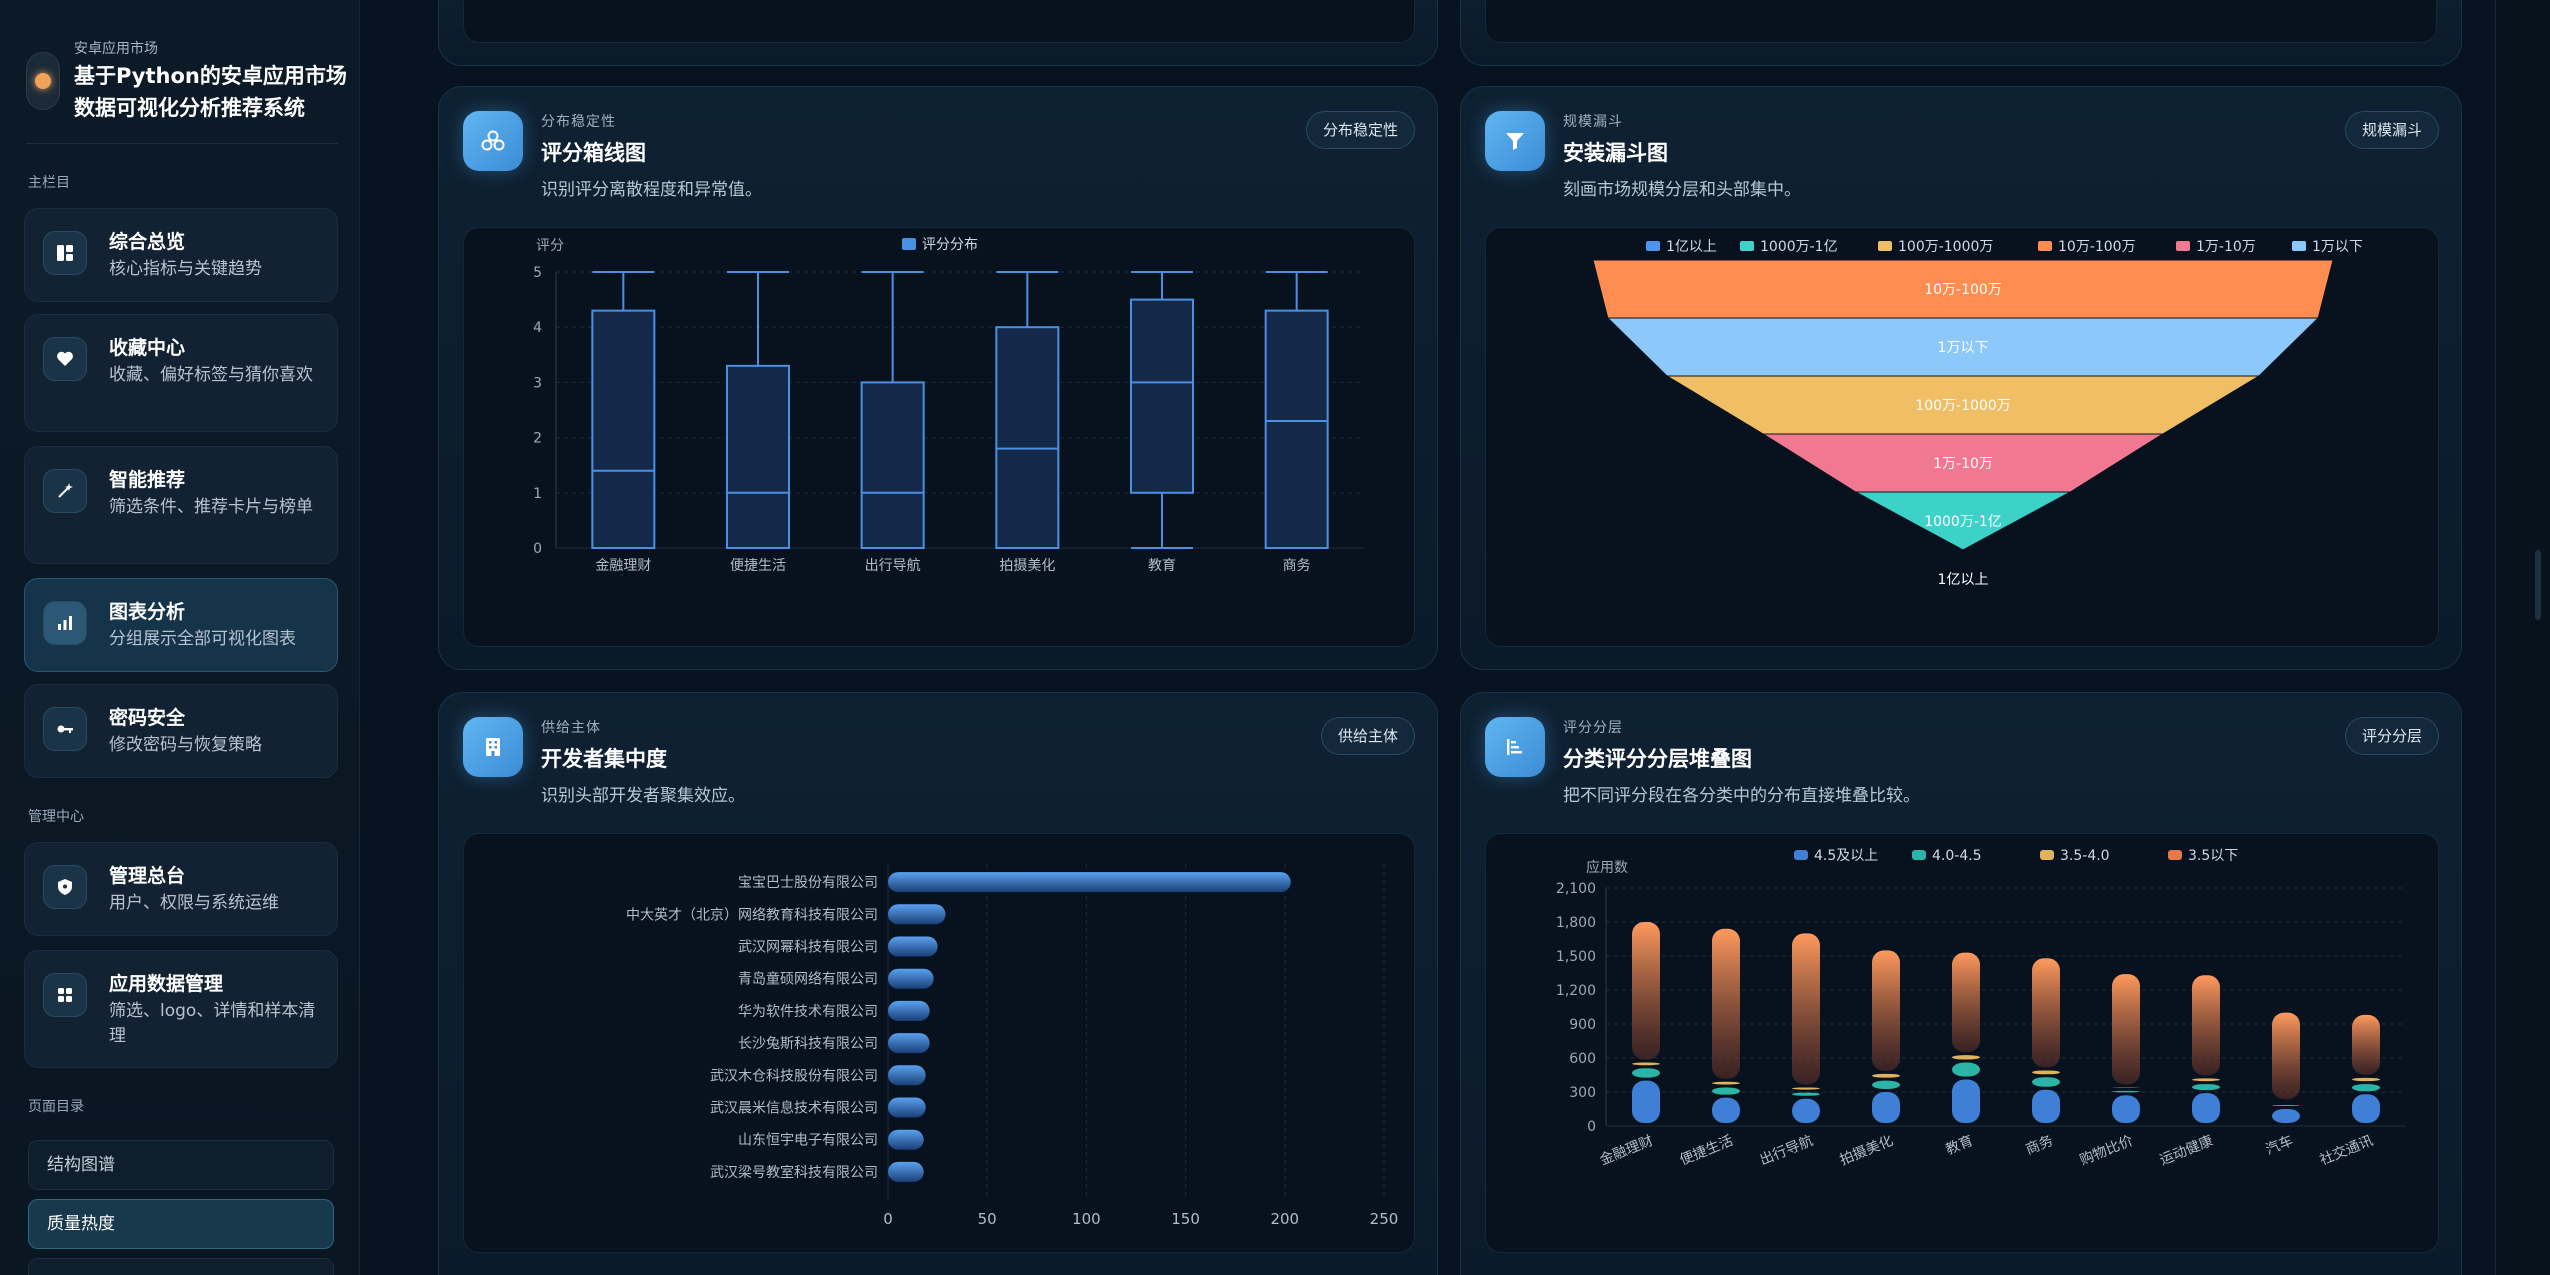  What do you see at coordinates (116, 49) in the screenshot?
I see `brand-kicker: 安卓应用市场` at bounding box center [116, 49].